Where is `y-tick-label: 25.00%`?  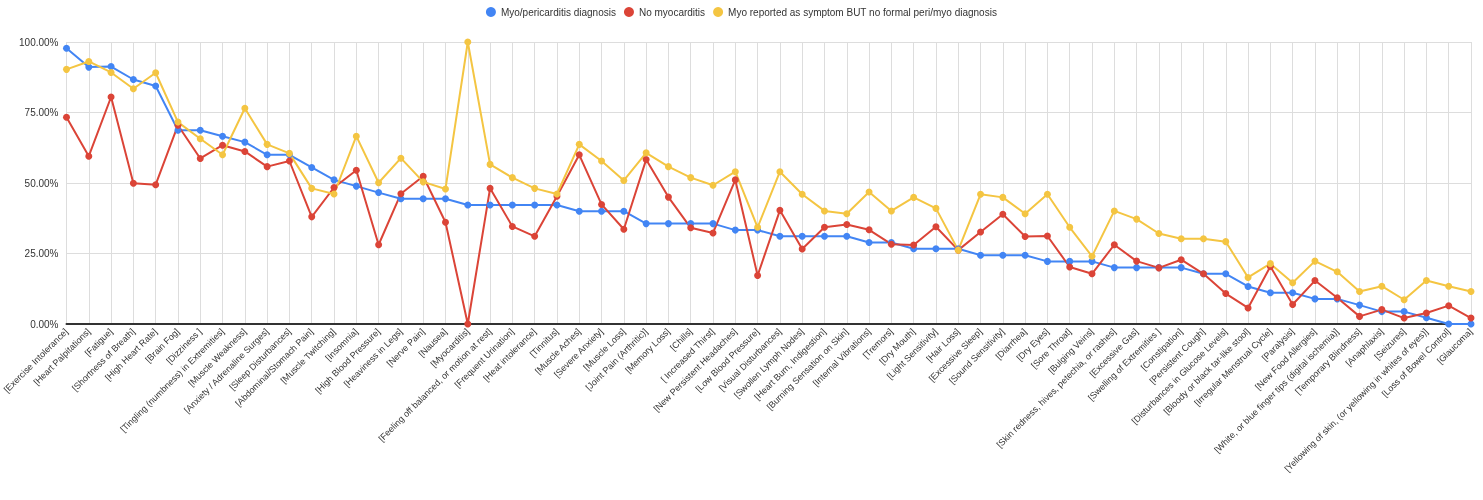
y-tick-label: 25.00% is located at coordinates (41, 253).